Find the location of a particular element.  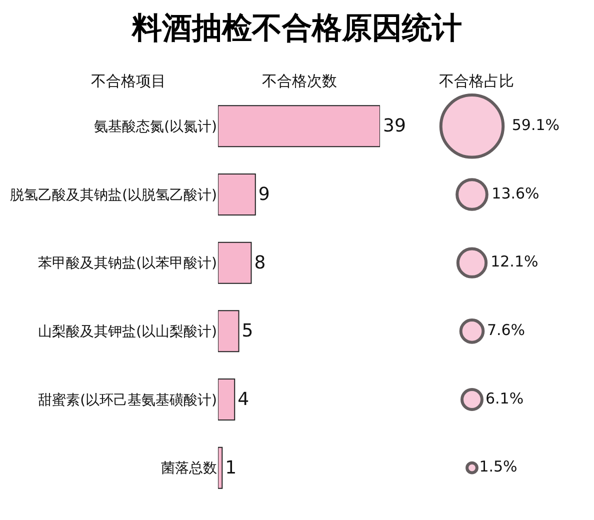

chart-title: 料酒抽检不合格原因统计 is located at coordinates (296, 29).